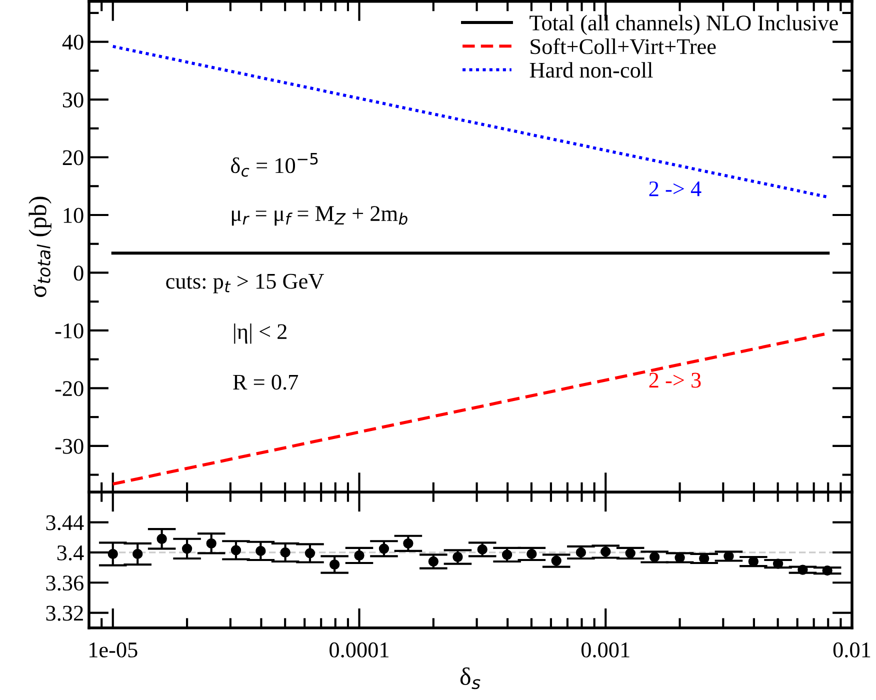 Image resolution: width=876 pixels, height=700 pixels. What do you see at coordinates (79, 273) in the screenshot?
I see `y-tick-label: 0` at bounding box center [79, 273].